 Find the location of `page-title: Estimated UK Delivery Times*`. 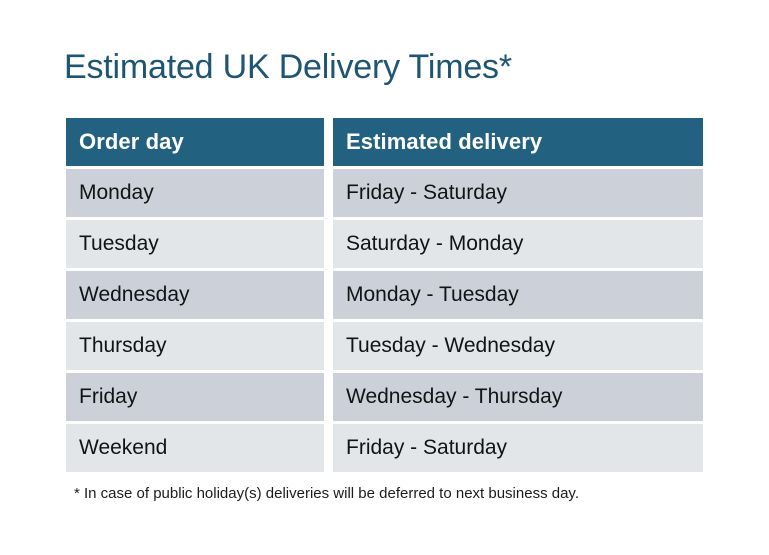

page-title: Estimated UK Delivery Times* is located at coordinates (288, 67).